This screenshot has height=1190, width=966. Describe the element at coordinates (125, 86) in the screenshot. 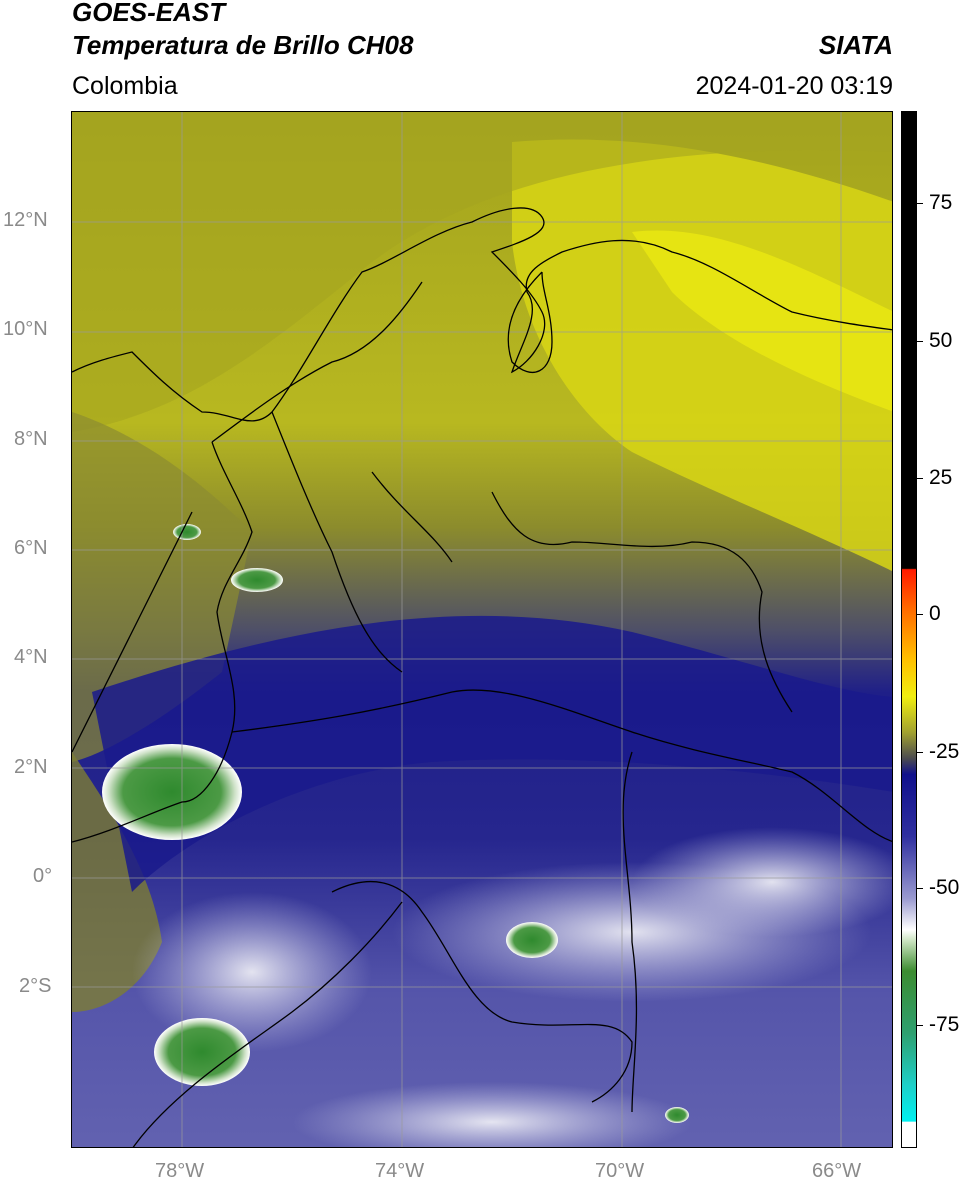

I see `subtitle-region: Colombia` at that location.